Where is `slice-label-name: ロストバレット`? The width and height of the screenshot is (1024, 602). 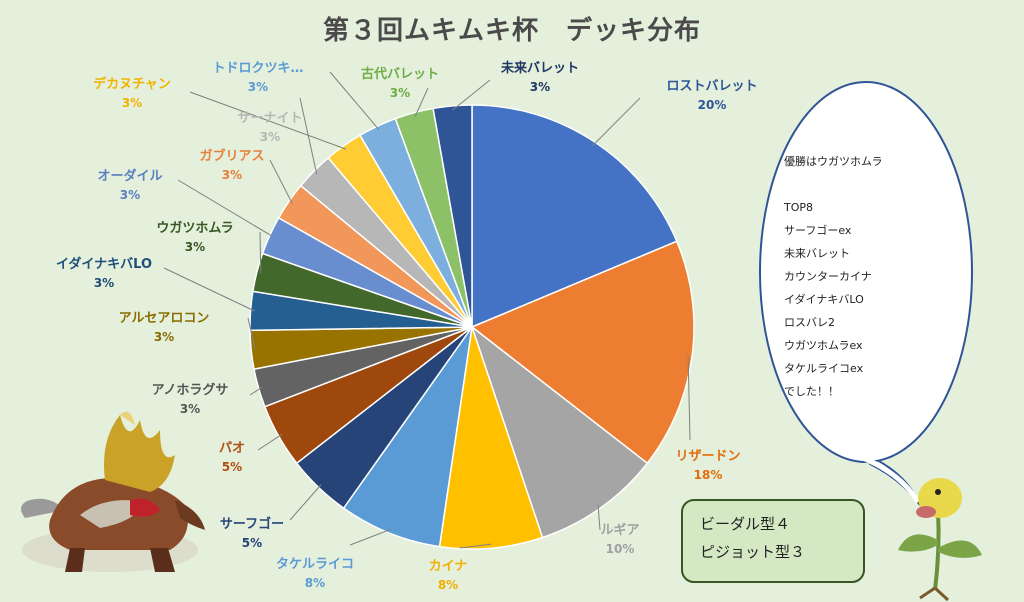 slice-label-name: ロストバレット is located at coordinates (712, 86).